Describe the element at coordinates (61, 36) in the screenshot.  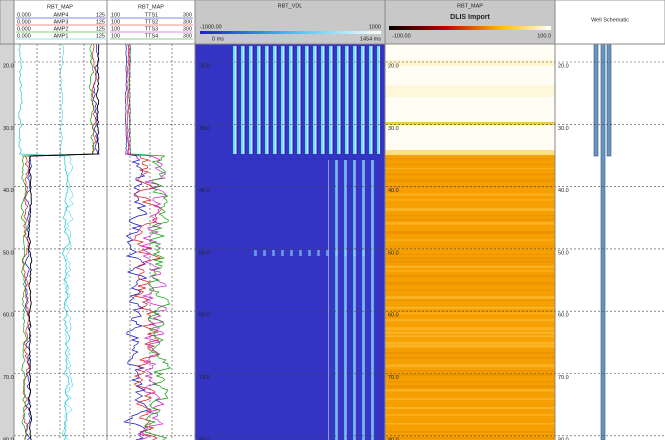
I see `curve-name: AMP1` at that location.